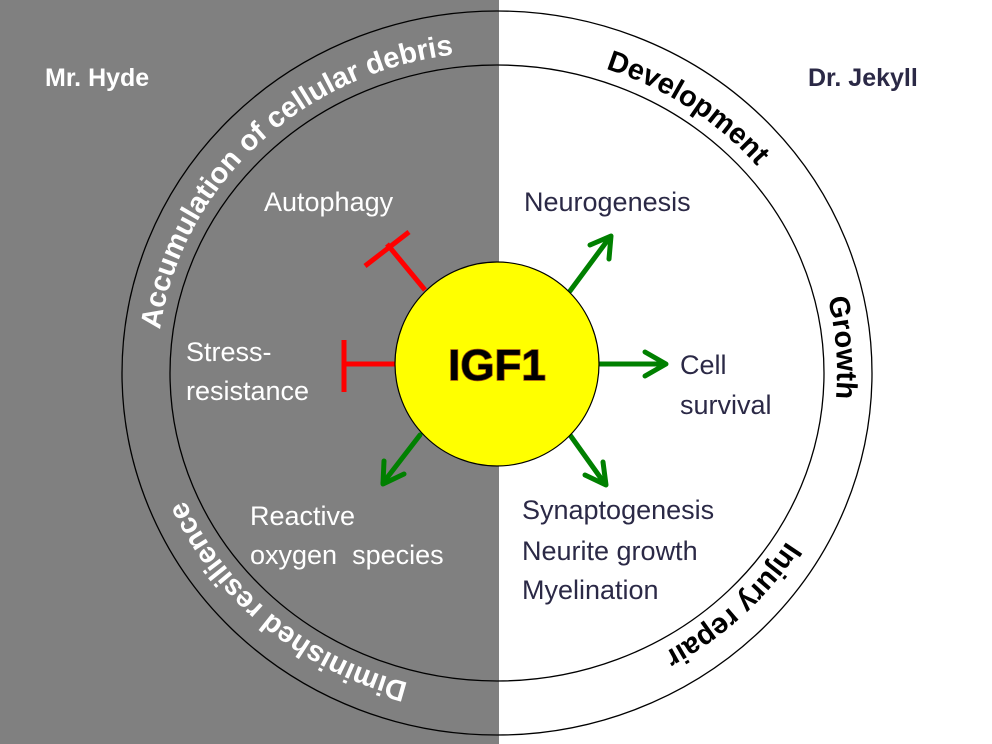 The width and height of the screenshot is (992, 744). I want to click on arrow-synaptogenesis, so click(588, 460).